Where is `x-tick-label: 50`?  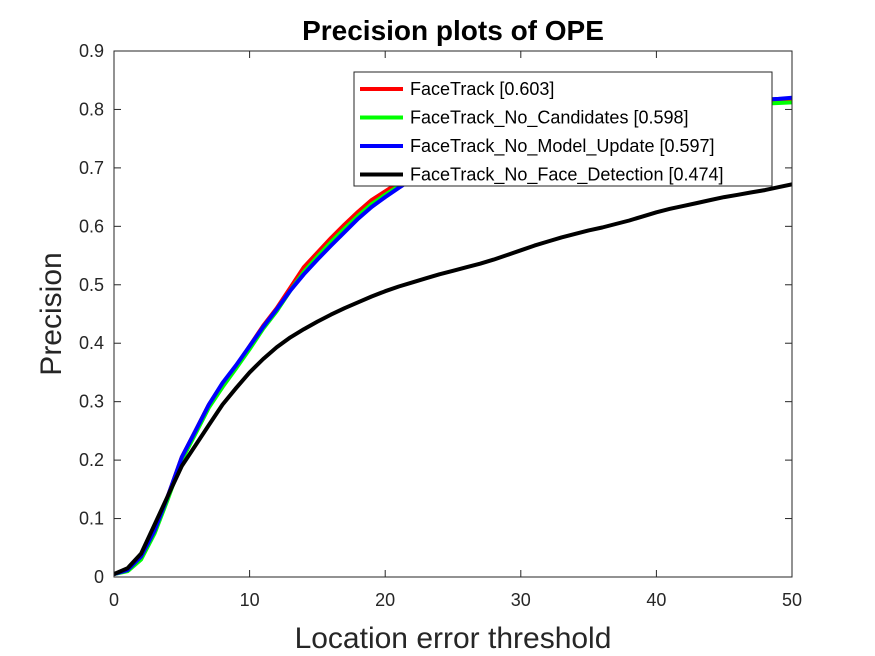 x-tick-label: 50 is located at coordinates (792, 600).